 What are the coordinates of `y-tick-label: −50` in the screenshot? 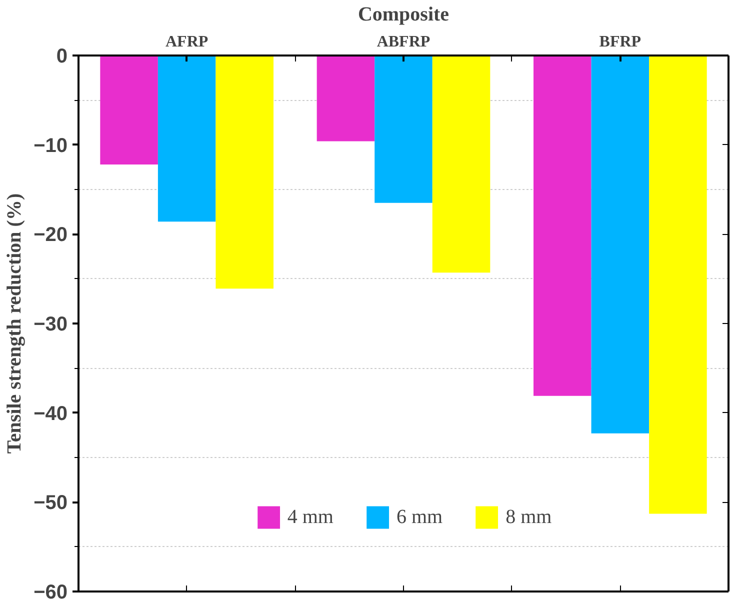 It's located at (51, 503).